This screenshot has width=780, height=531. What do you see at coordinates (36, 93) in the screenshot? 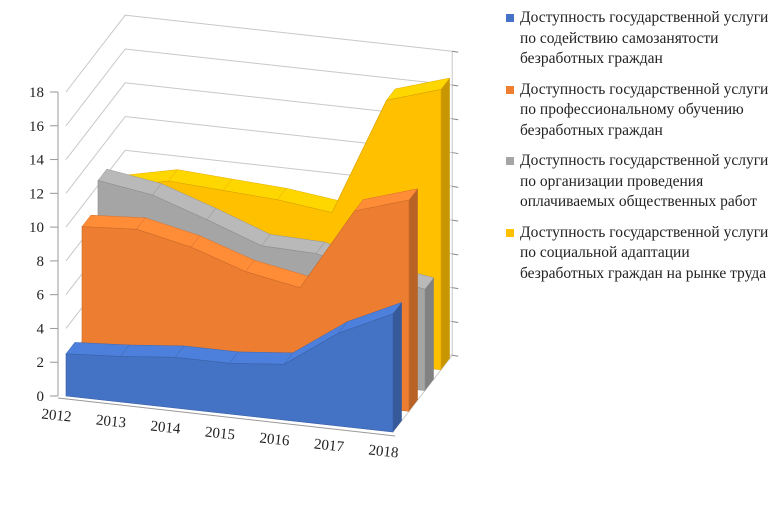
I see `y-tick-label: 18` at bounding box center [36, 93].